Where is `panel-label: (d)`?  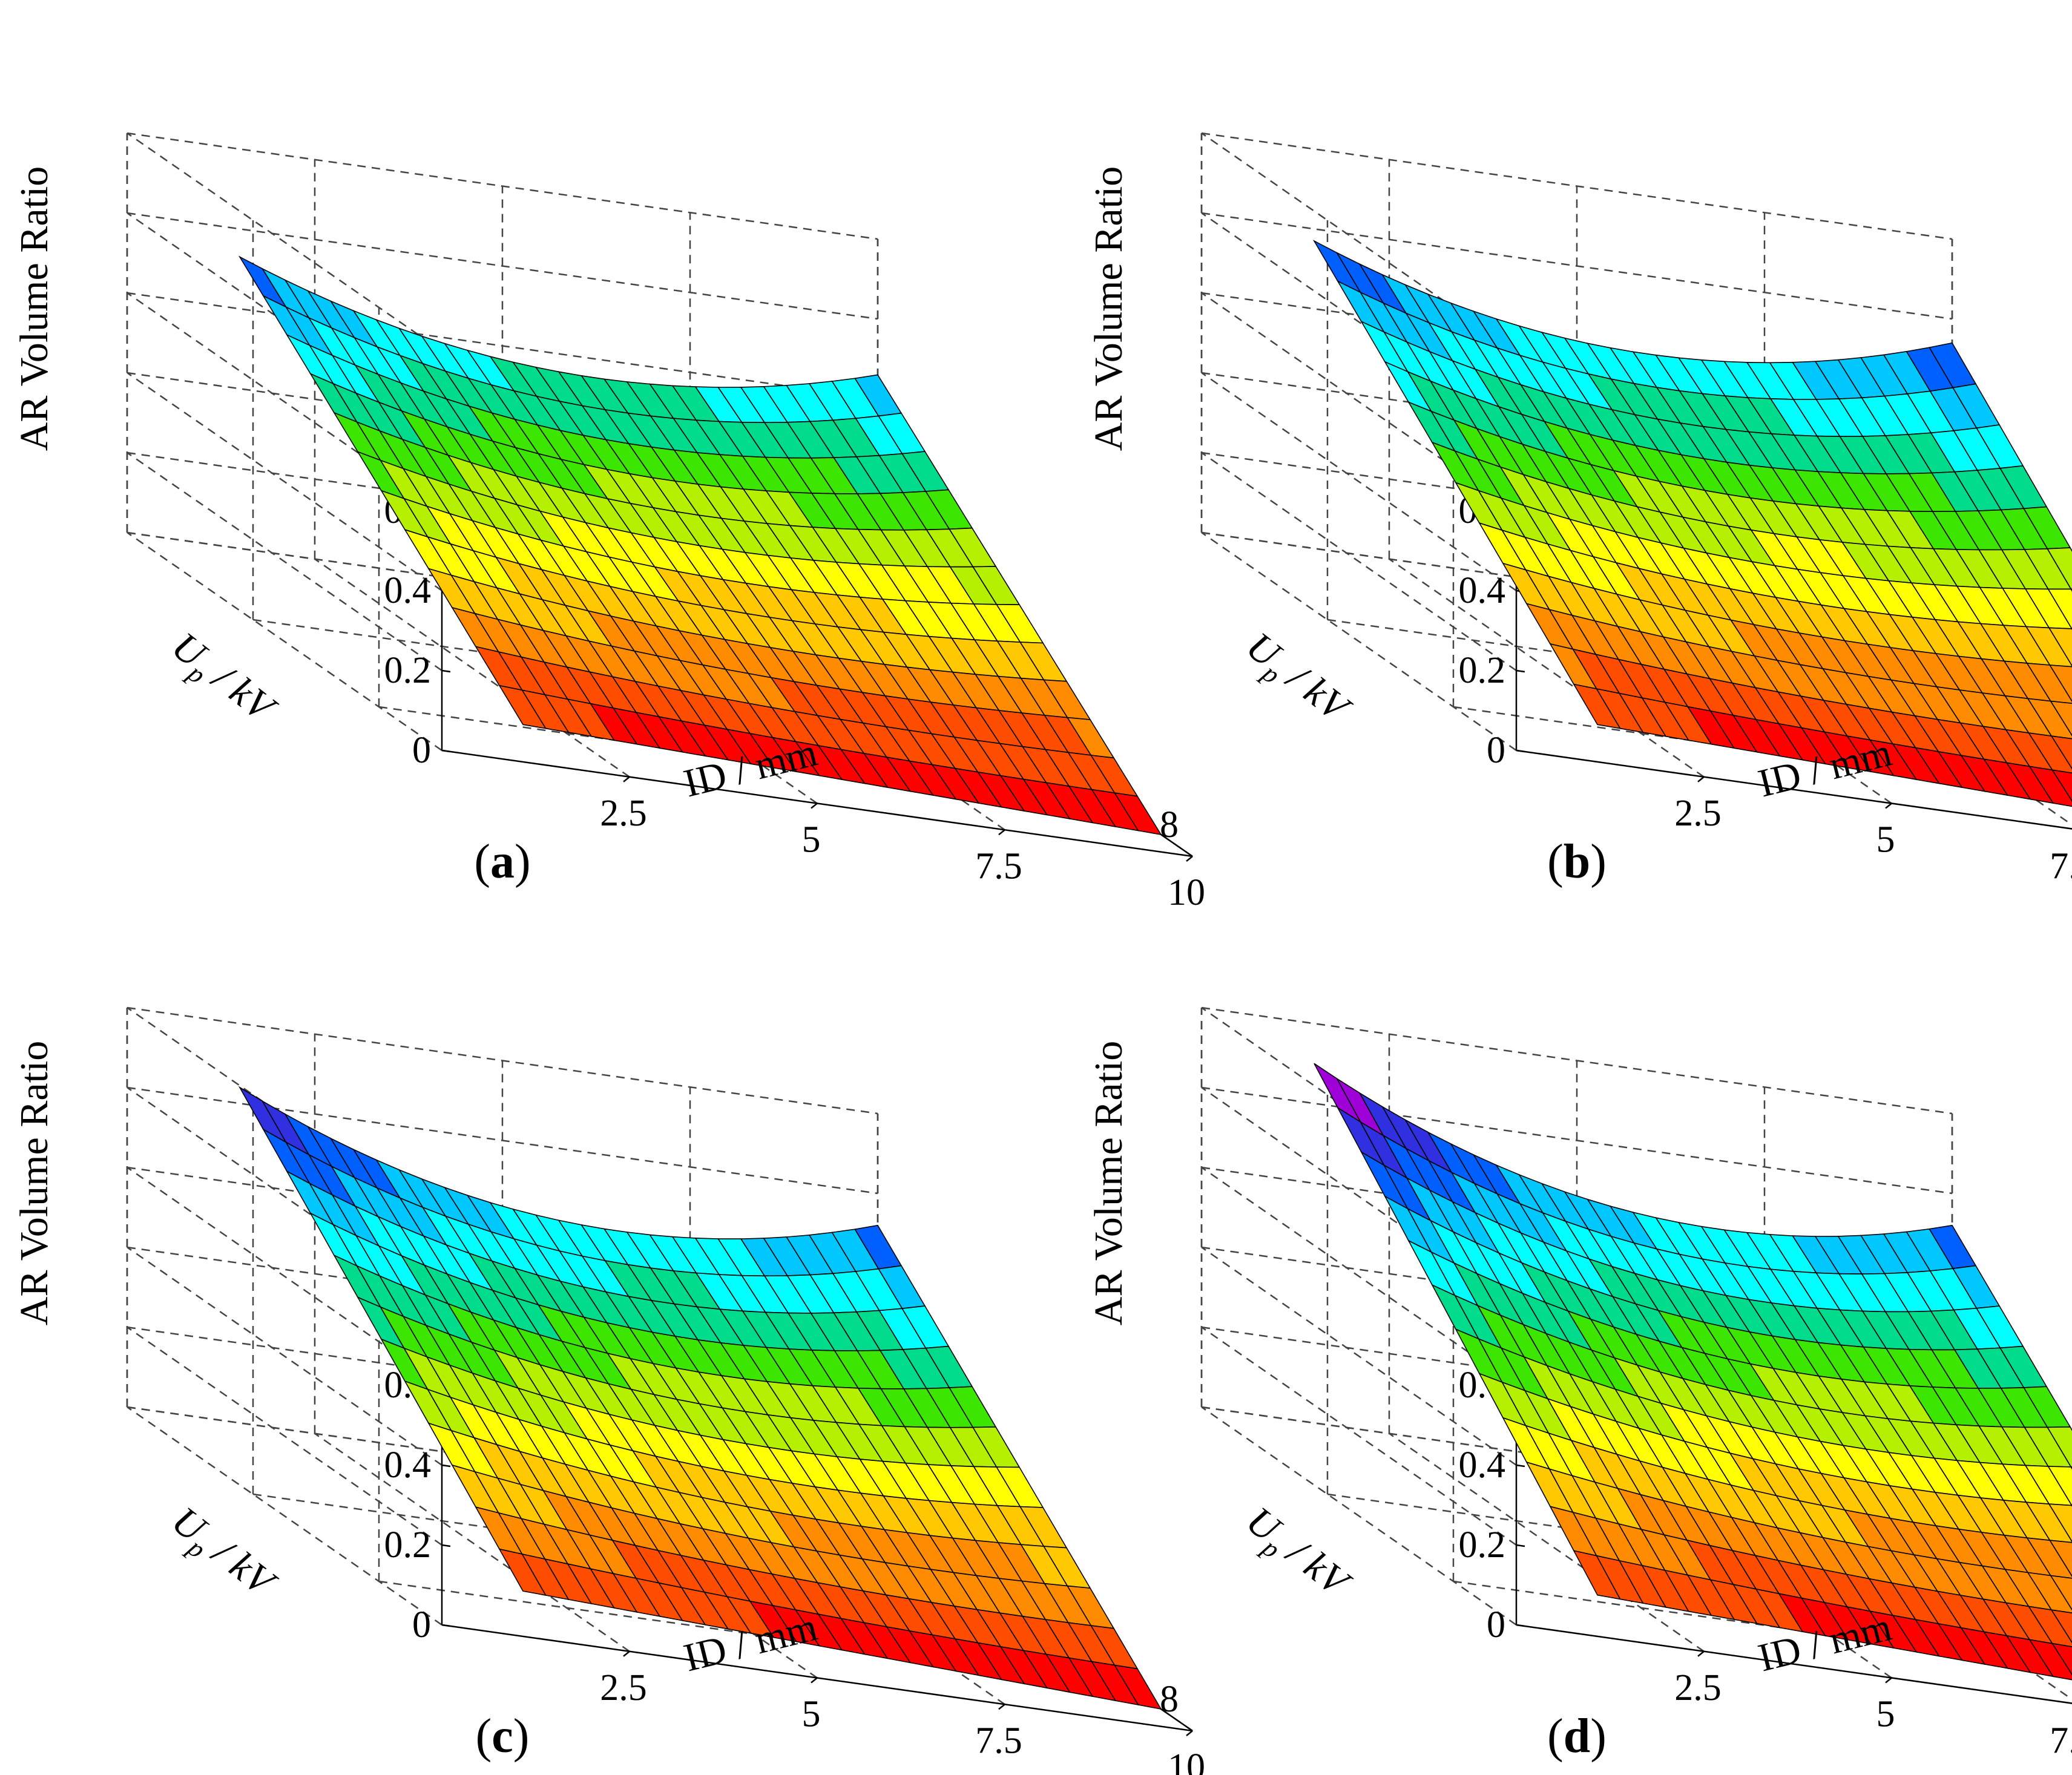
panel-label: (d) is located at coordinates (1577, 1737).